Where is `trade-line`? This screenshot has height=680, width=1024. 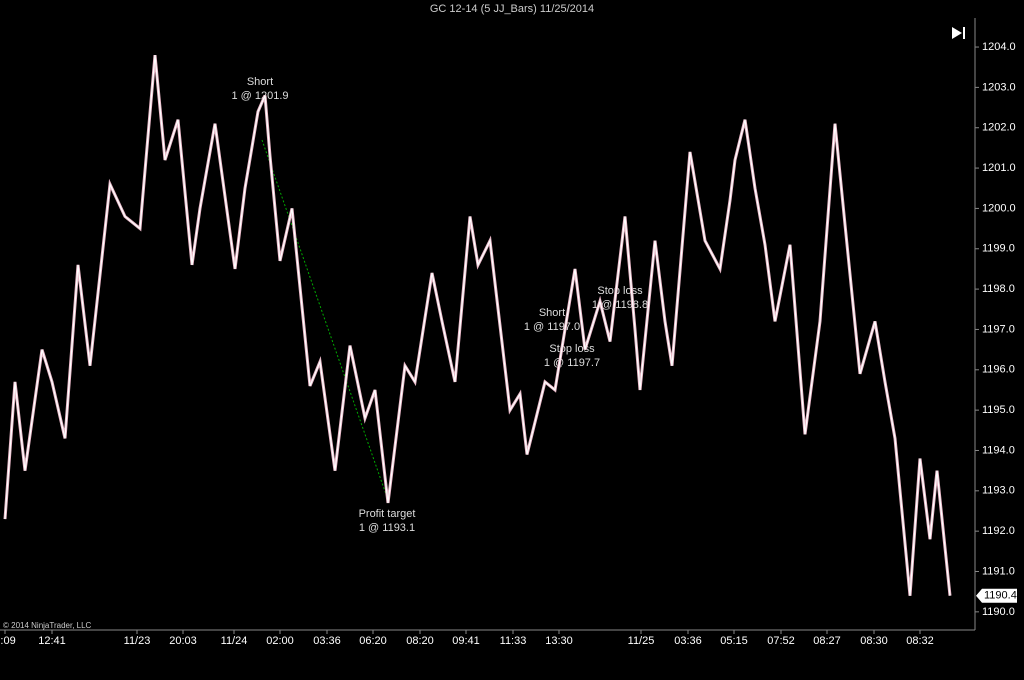 trade-line is located at coordinates (325, 320).